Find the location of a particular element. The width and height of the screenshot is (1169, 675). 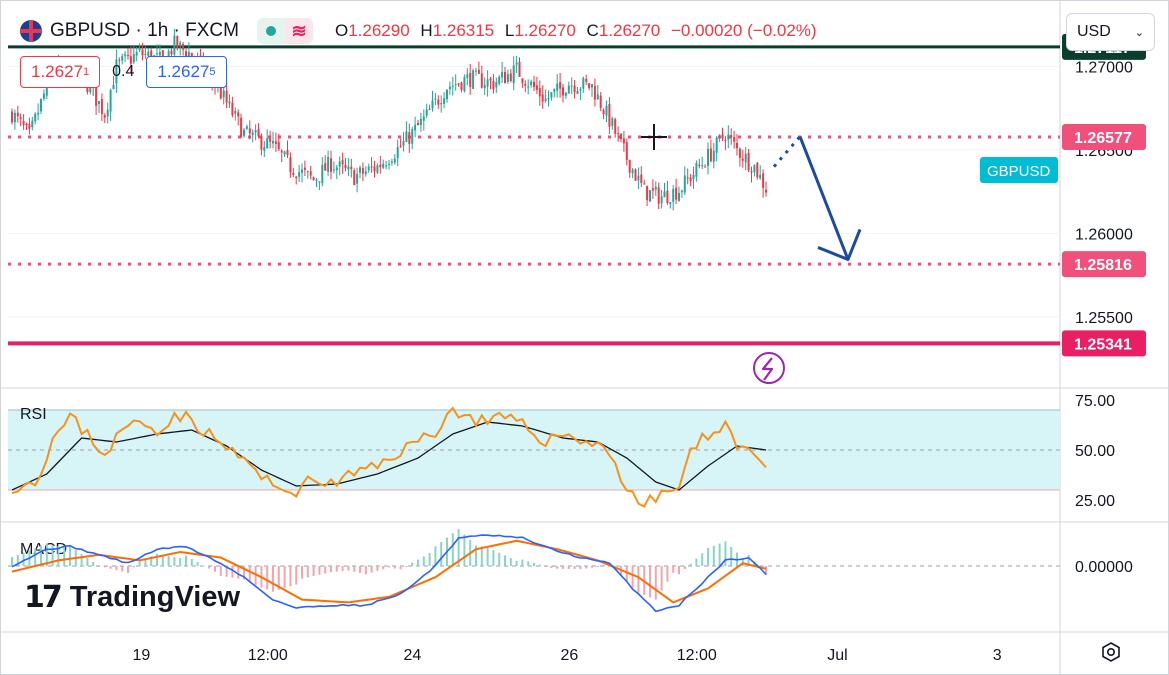

watermark-text: TradingView is located at coordinates (155, 597).